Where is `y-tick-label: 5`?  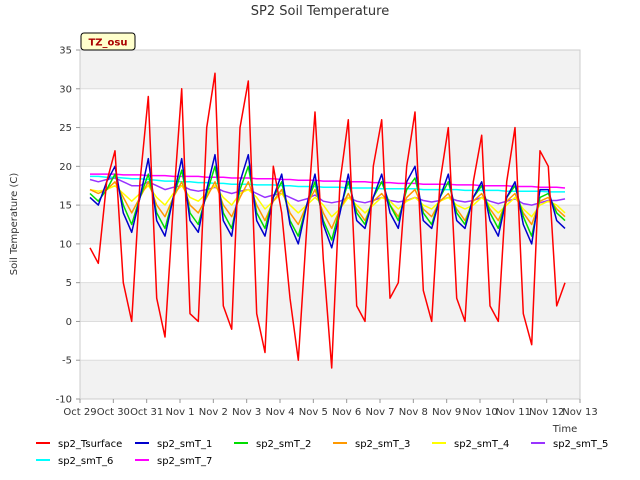 y-tick-label: 5 is located at coordinates (69, 283).